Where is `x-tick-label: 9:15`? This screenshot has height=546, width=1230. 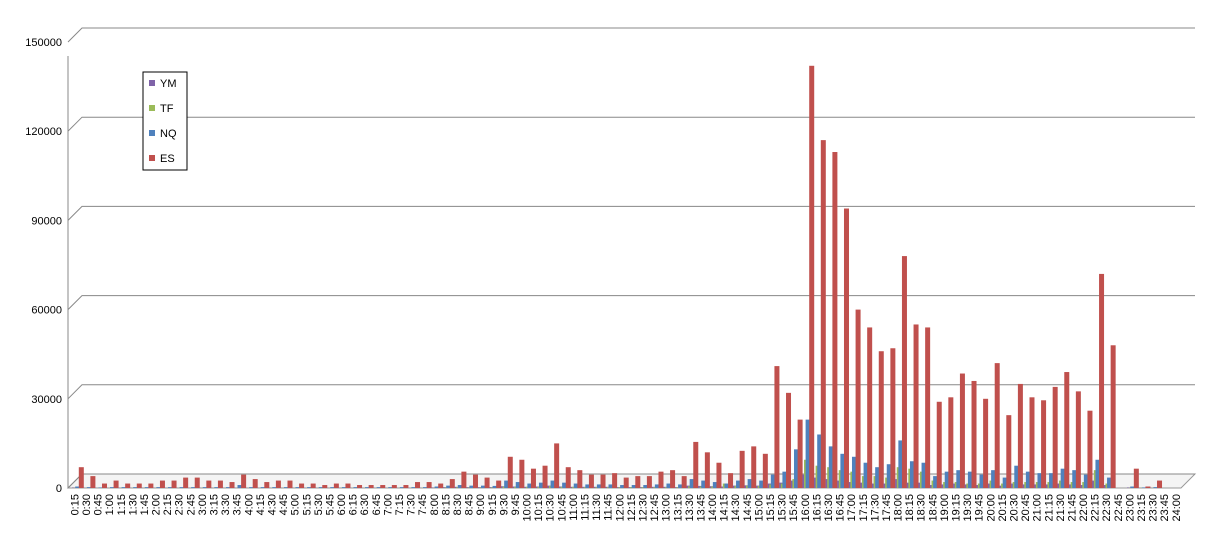
x-tick-label: 9:15 is located at coordinates (493, 504).